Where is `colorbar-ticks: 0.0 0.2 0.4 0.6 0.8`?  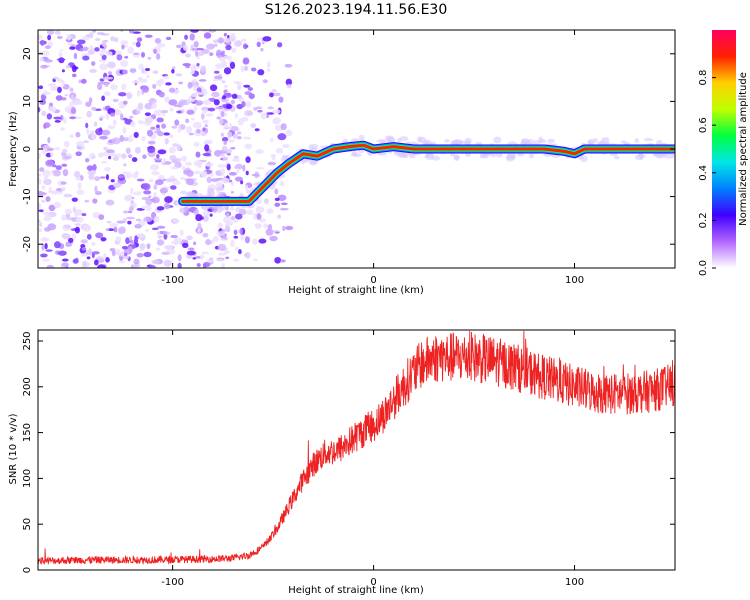 colorbar-ticks: 0.0 0.2 0.4 0.6 0.8 is located at coordinates (707, 173).